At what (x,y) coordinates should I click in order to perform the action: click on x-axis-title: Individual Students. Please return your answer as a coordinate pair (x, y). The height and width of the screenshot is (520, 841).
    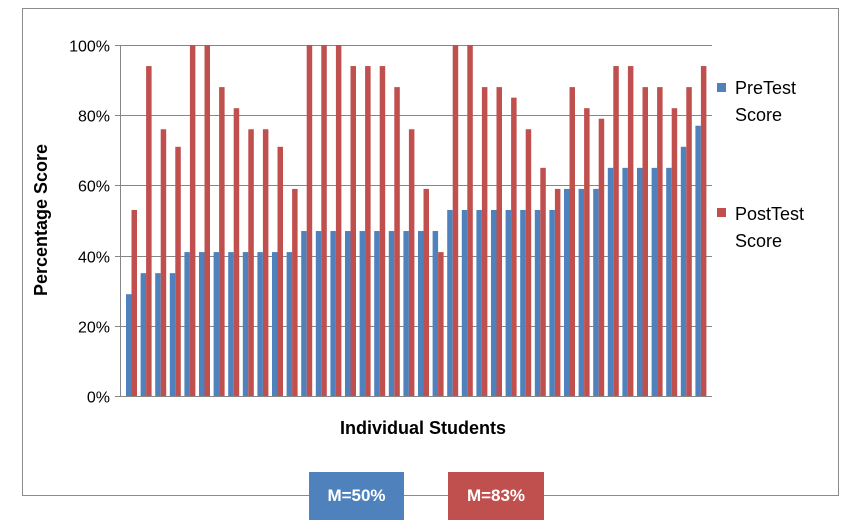
    Looking at the image, I should click on (423, 428).